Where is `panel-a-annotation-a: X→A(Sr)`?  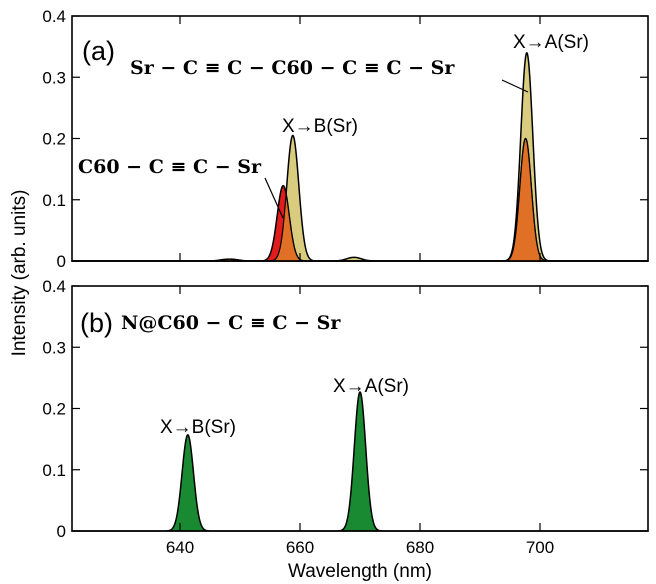
panel-a-annotation-a: X→A(Sr) is located at coordinates (551, 42).